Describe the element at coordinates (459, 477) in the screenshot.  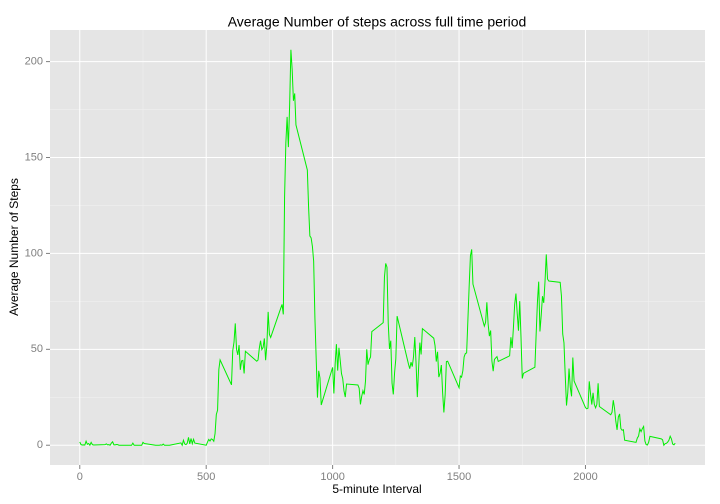
I see `x-tick-label: 1500` at that location.